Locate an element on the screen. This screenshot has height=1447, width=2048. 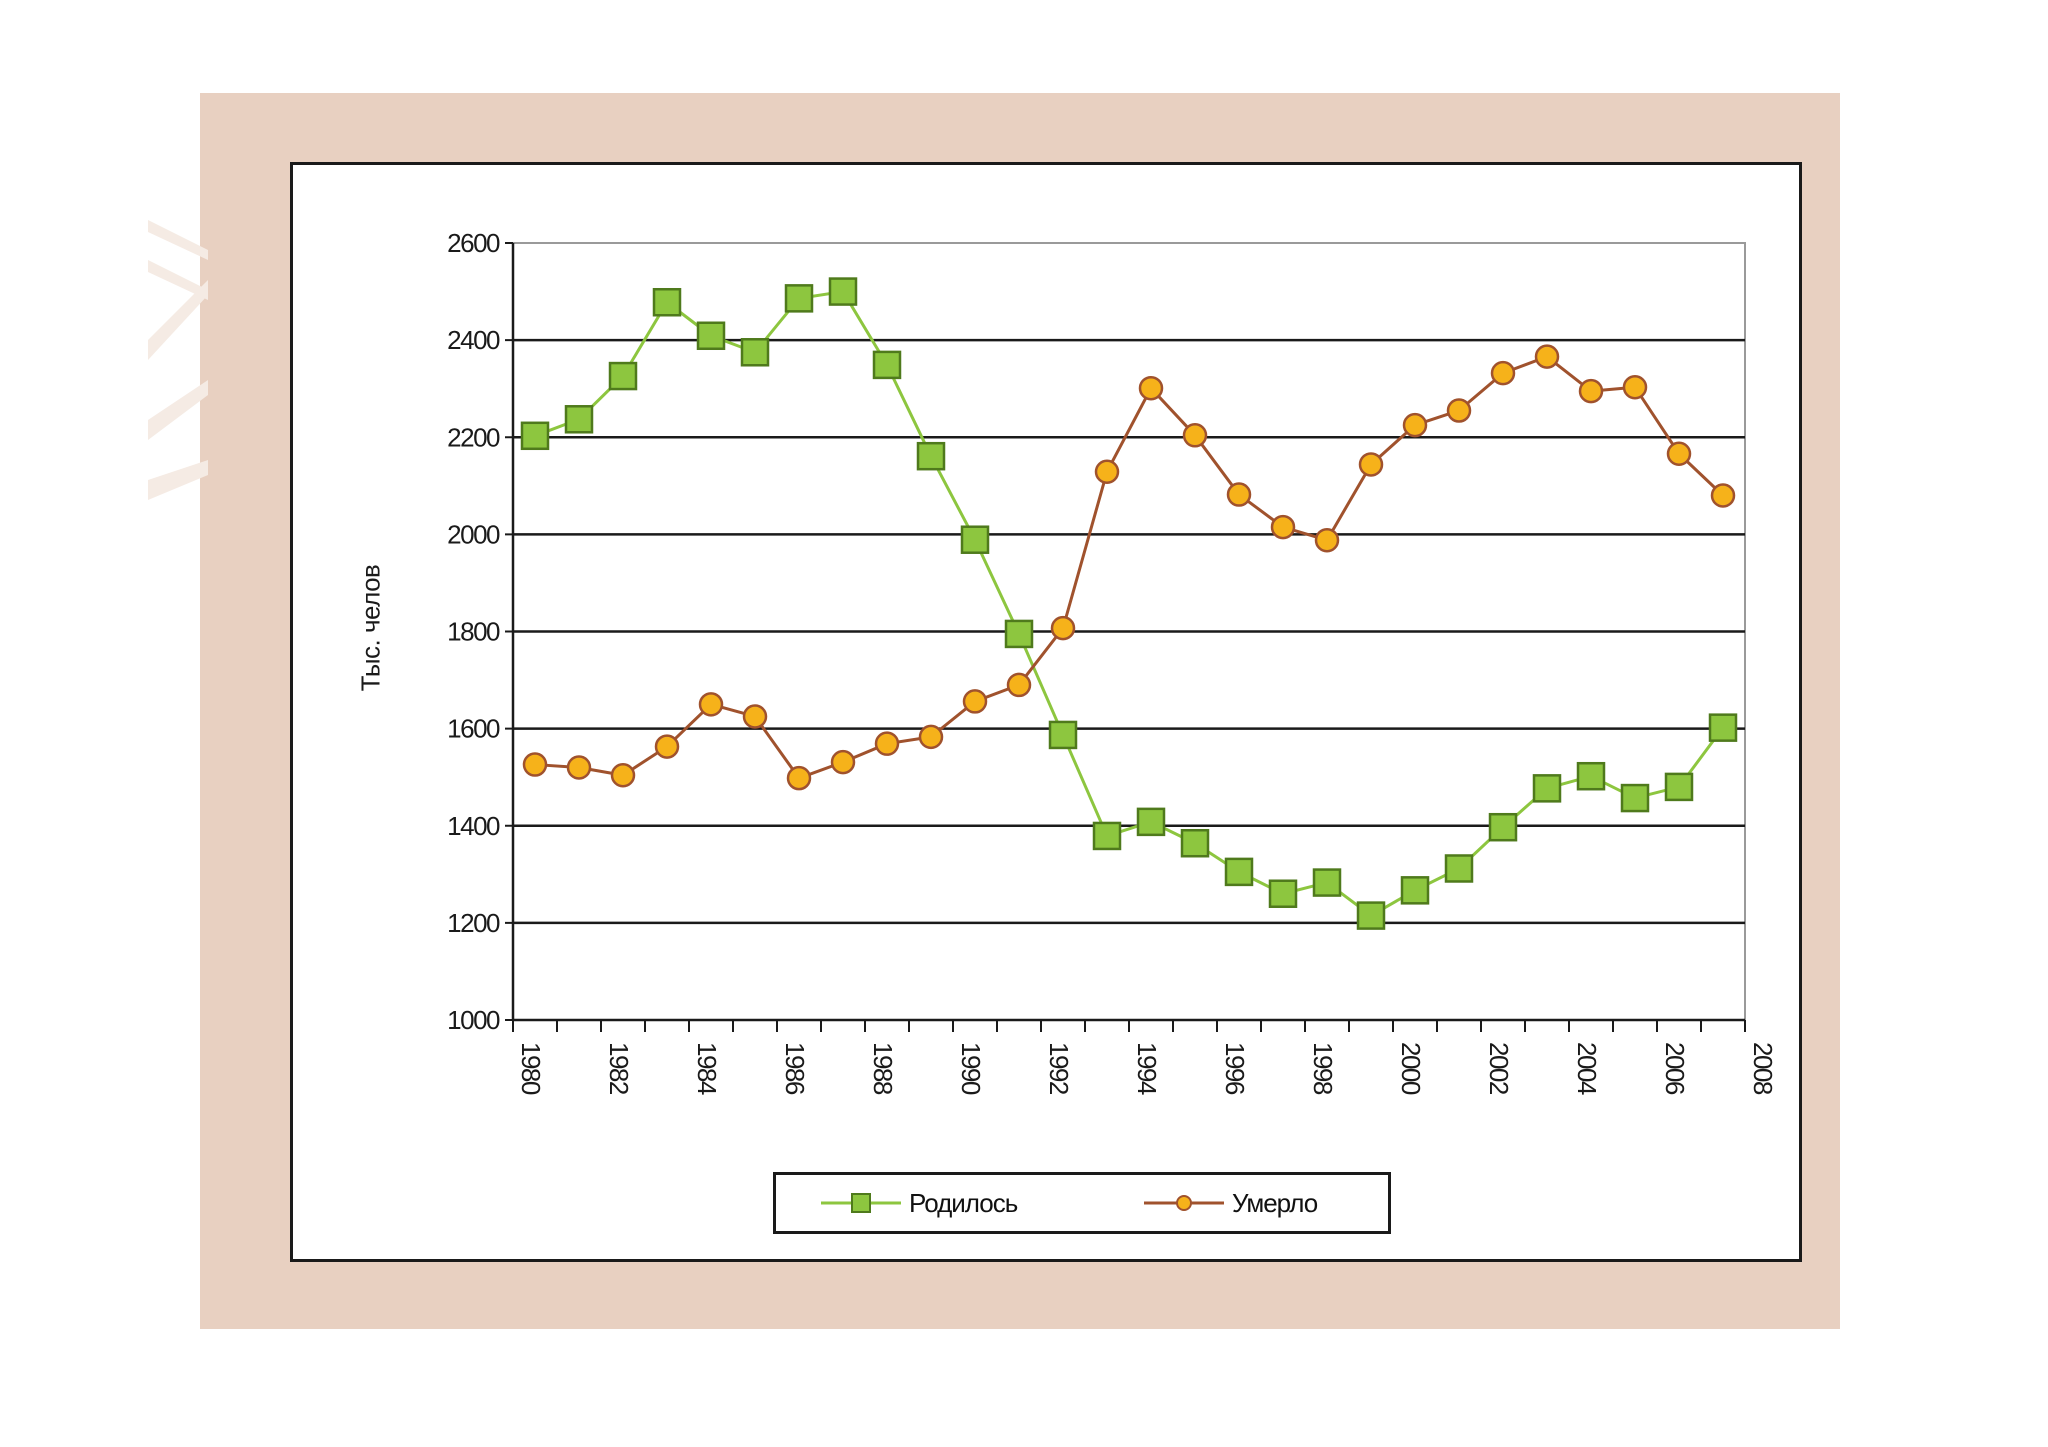
x-tick-label: 2006 is located at coordinates (1675, 1068).